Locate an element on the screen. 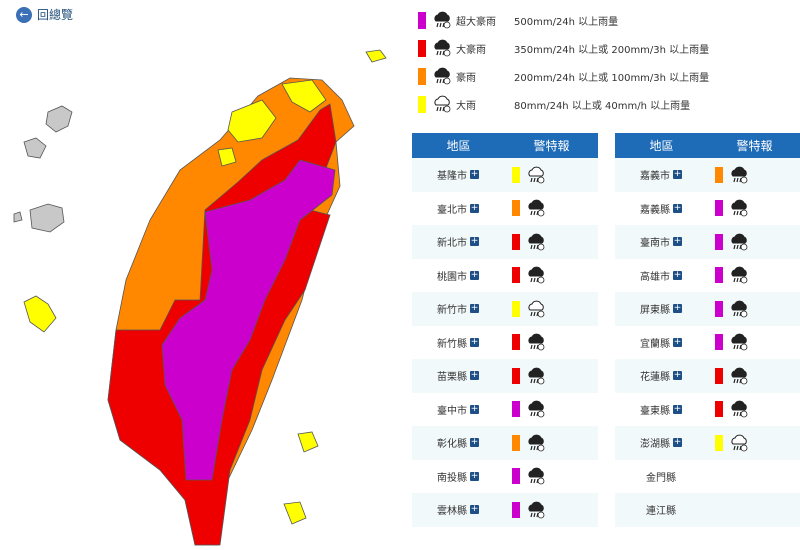 The height and width of the screenshot is (550, 800). table-row: 南投縣 + is located at coordinates (505, 477).